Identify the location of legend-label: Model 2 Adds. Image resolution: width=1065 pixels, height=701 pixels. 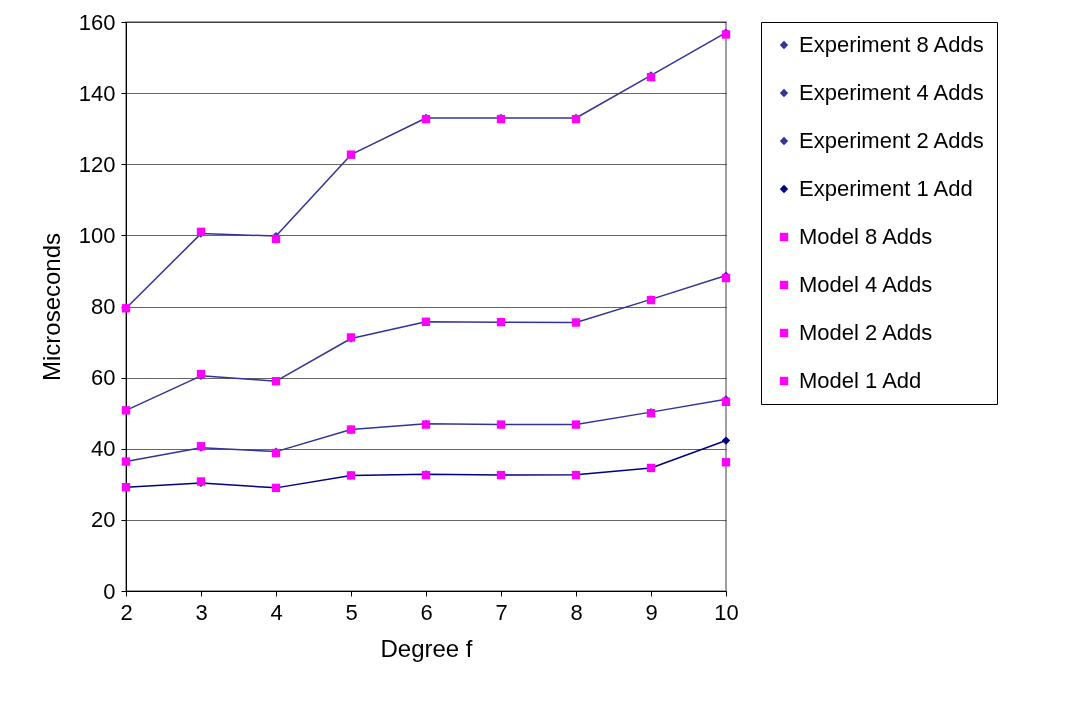
(866, 332).